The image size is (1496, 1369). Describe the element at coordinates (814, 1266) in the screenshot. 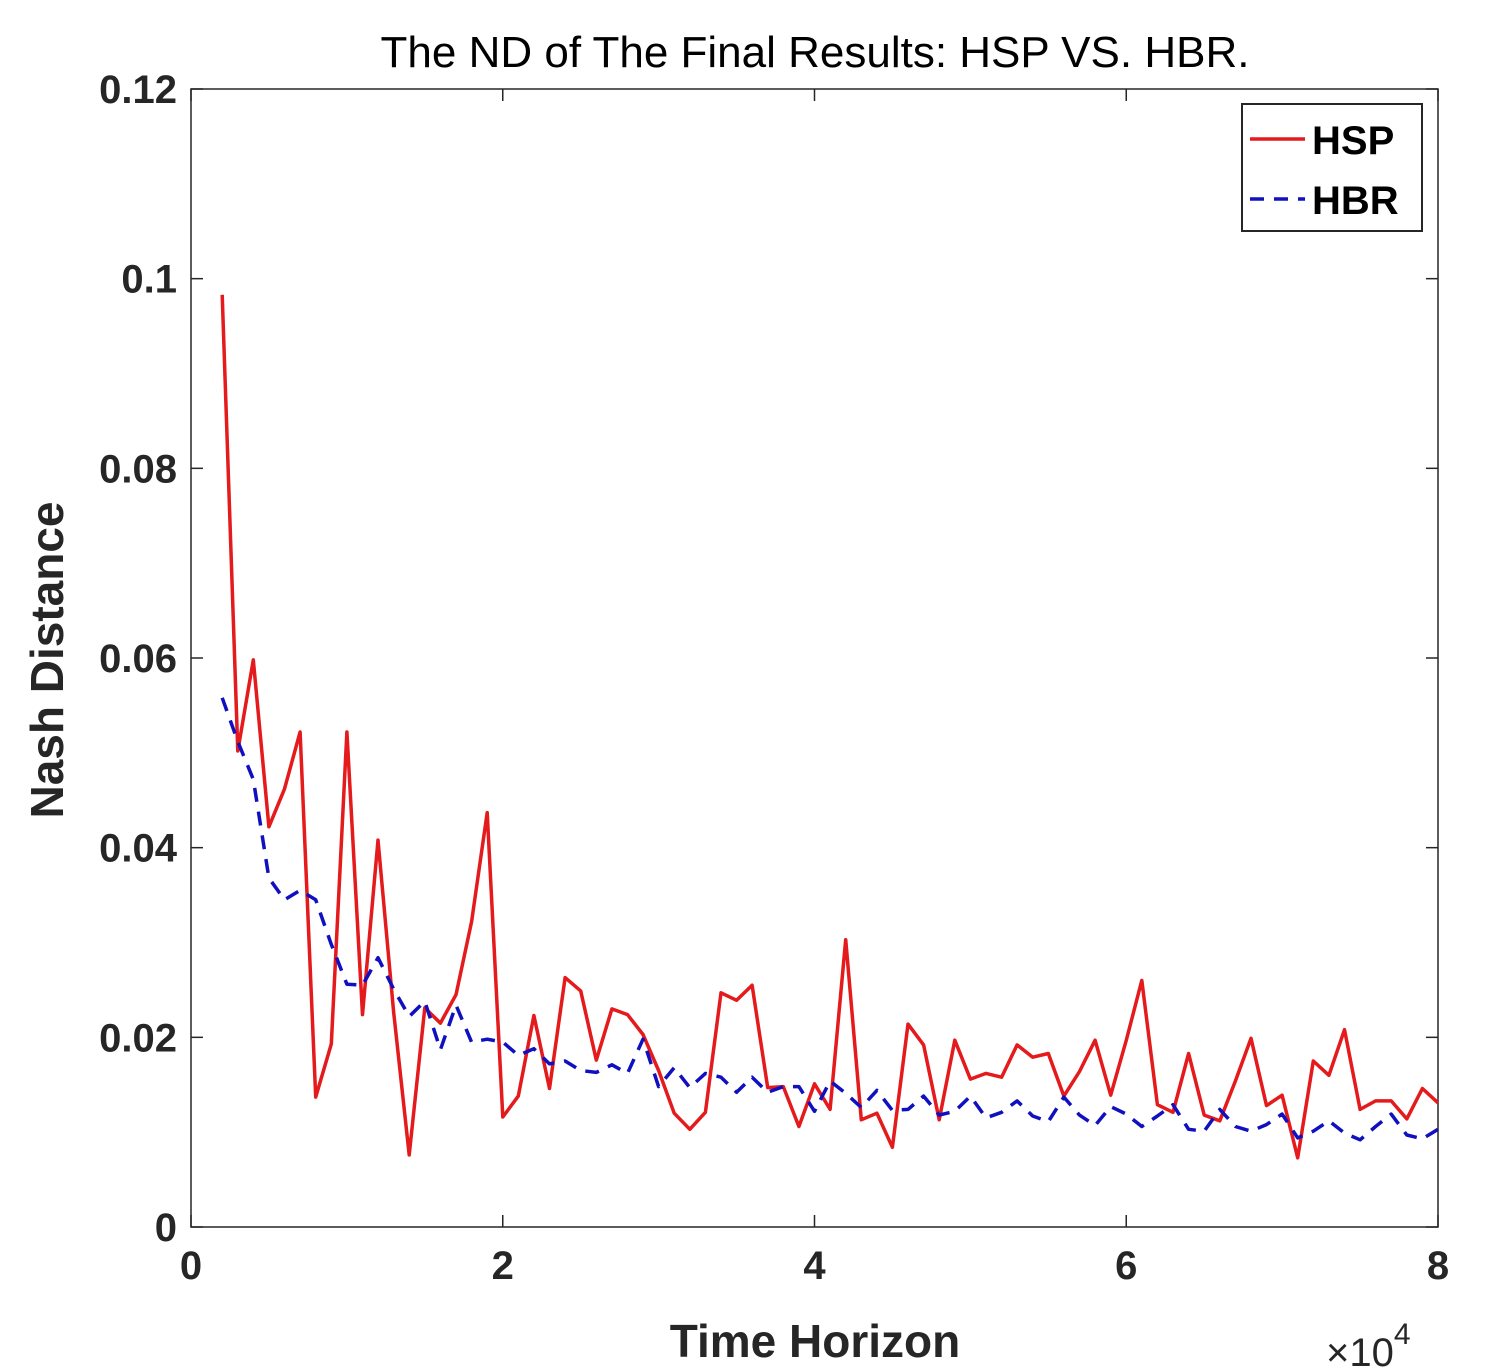

I see `x-tick-label: 4` at that location.